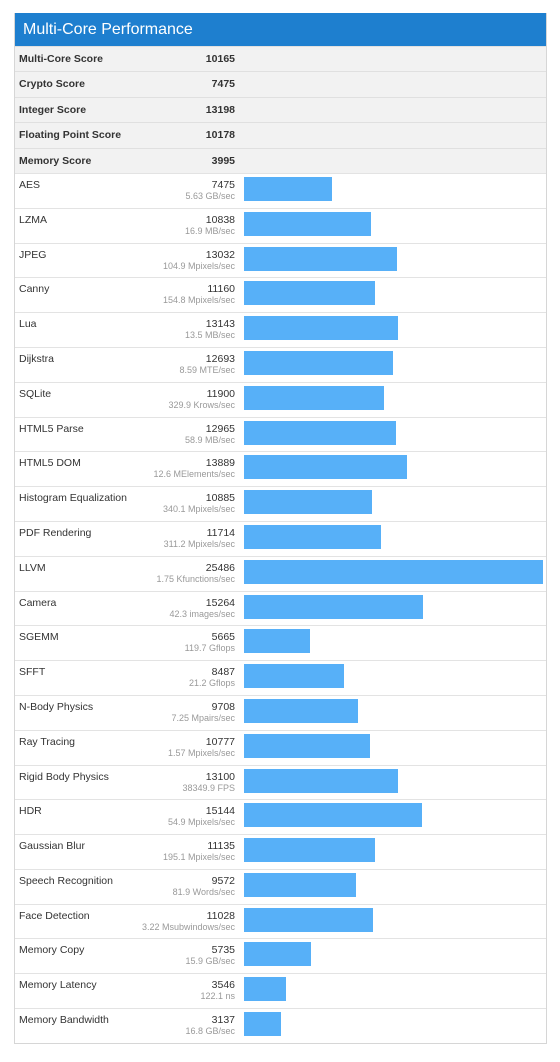 Image resolution: width=560 pixels, height=1062 pixels. I want to click on workload-rate: 3.22 Msubwindows/sec, so click(188, 926).